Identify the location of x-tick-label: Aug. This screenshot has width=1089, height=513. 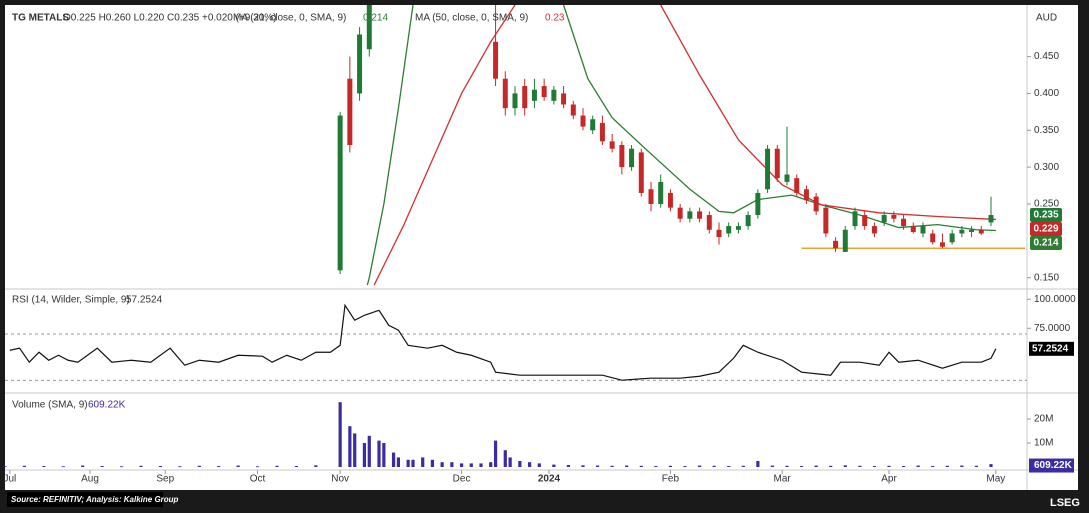
(90, 479).